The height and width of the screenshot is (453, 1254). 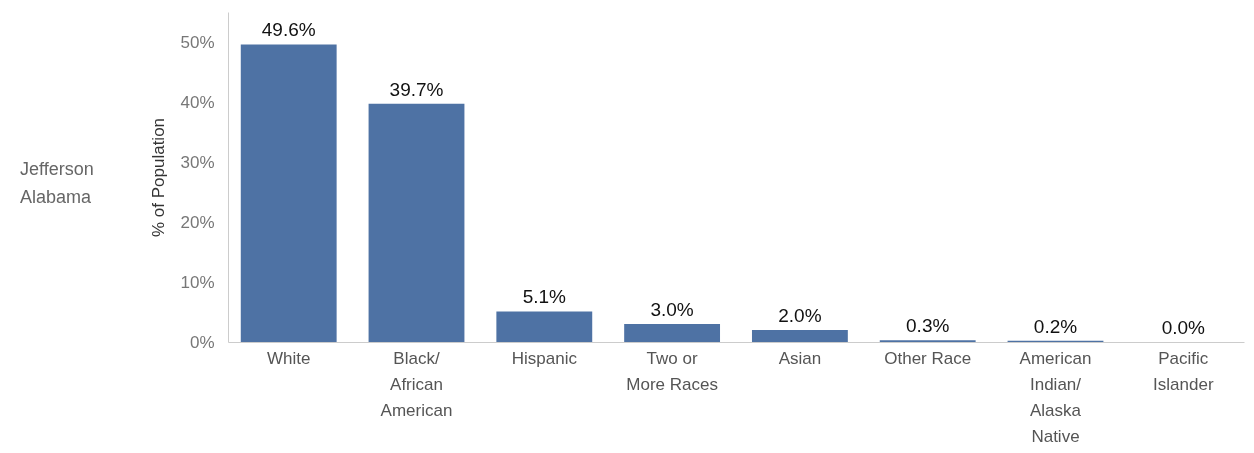 What do you see at coordinates (928, 326) in the screenshot?
I see `data-label: 0.3%` at bounding box center [928, 326].